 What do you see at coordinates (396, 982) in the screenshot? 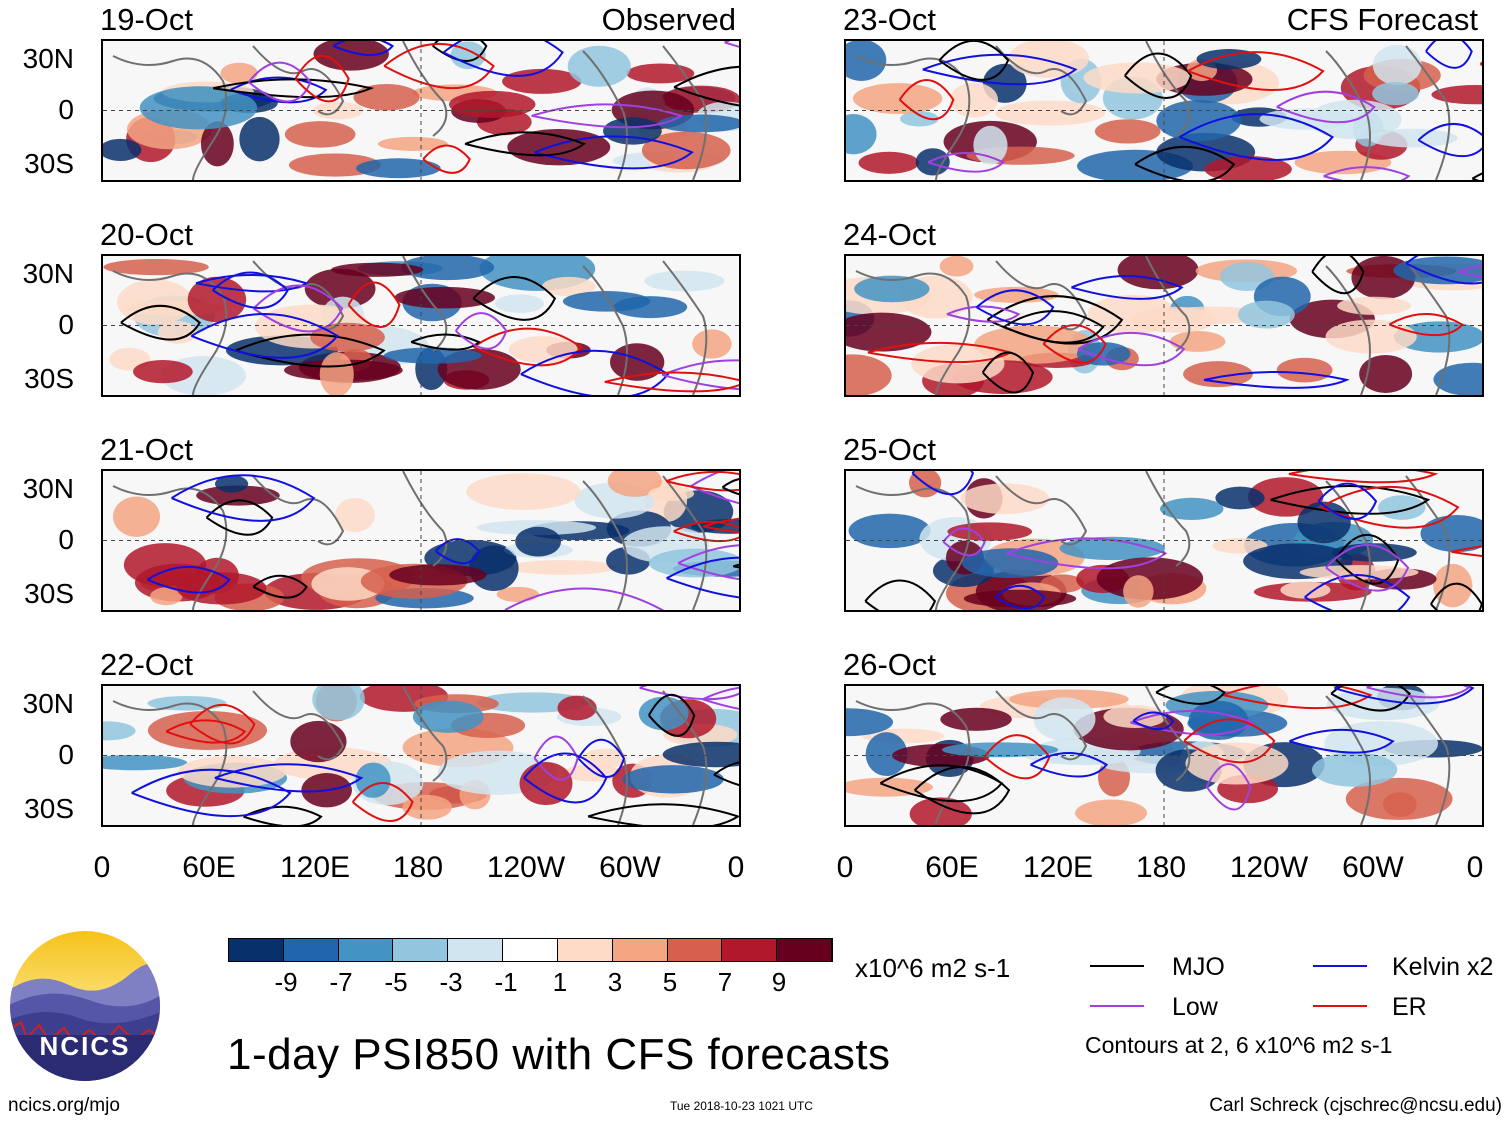
I see `colorbar-label: -5` at bounding box center [396, 982].